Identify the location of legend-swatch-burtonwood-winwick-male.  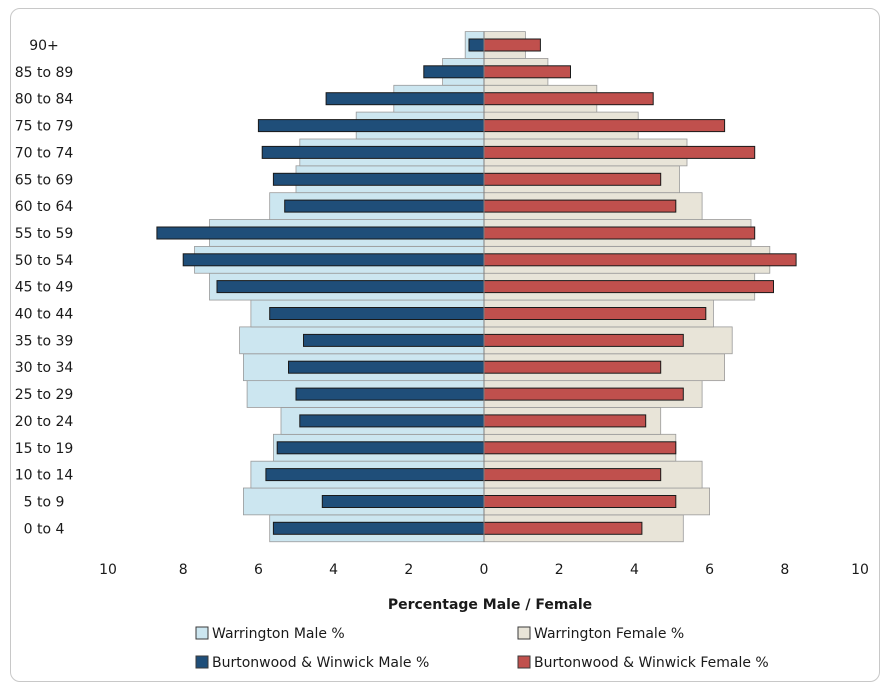
(202, 662).